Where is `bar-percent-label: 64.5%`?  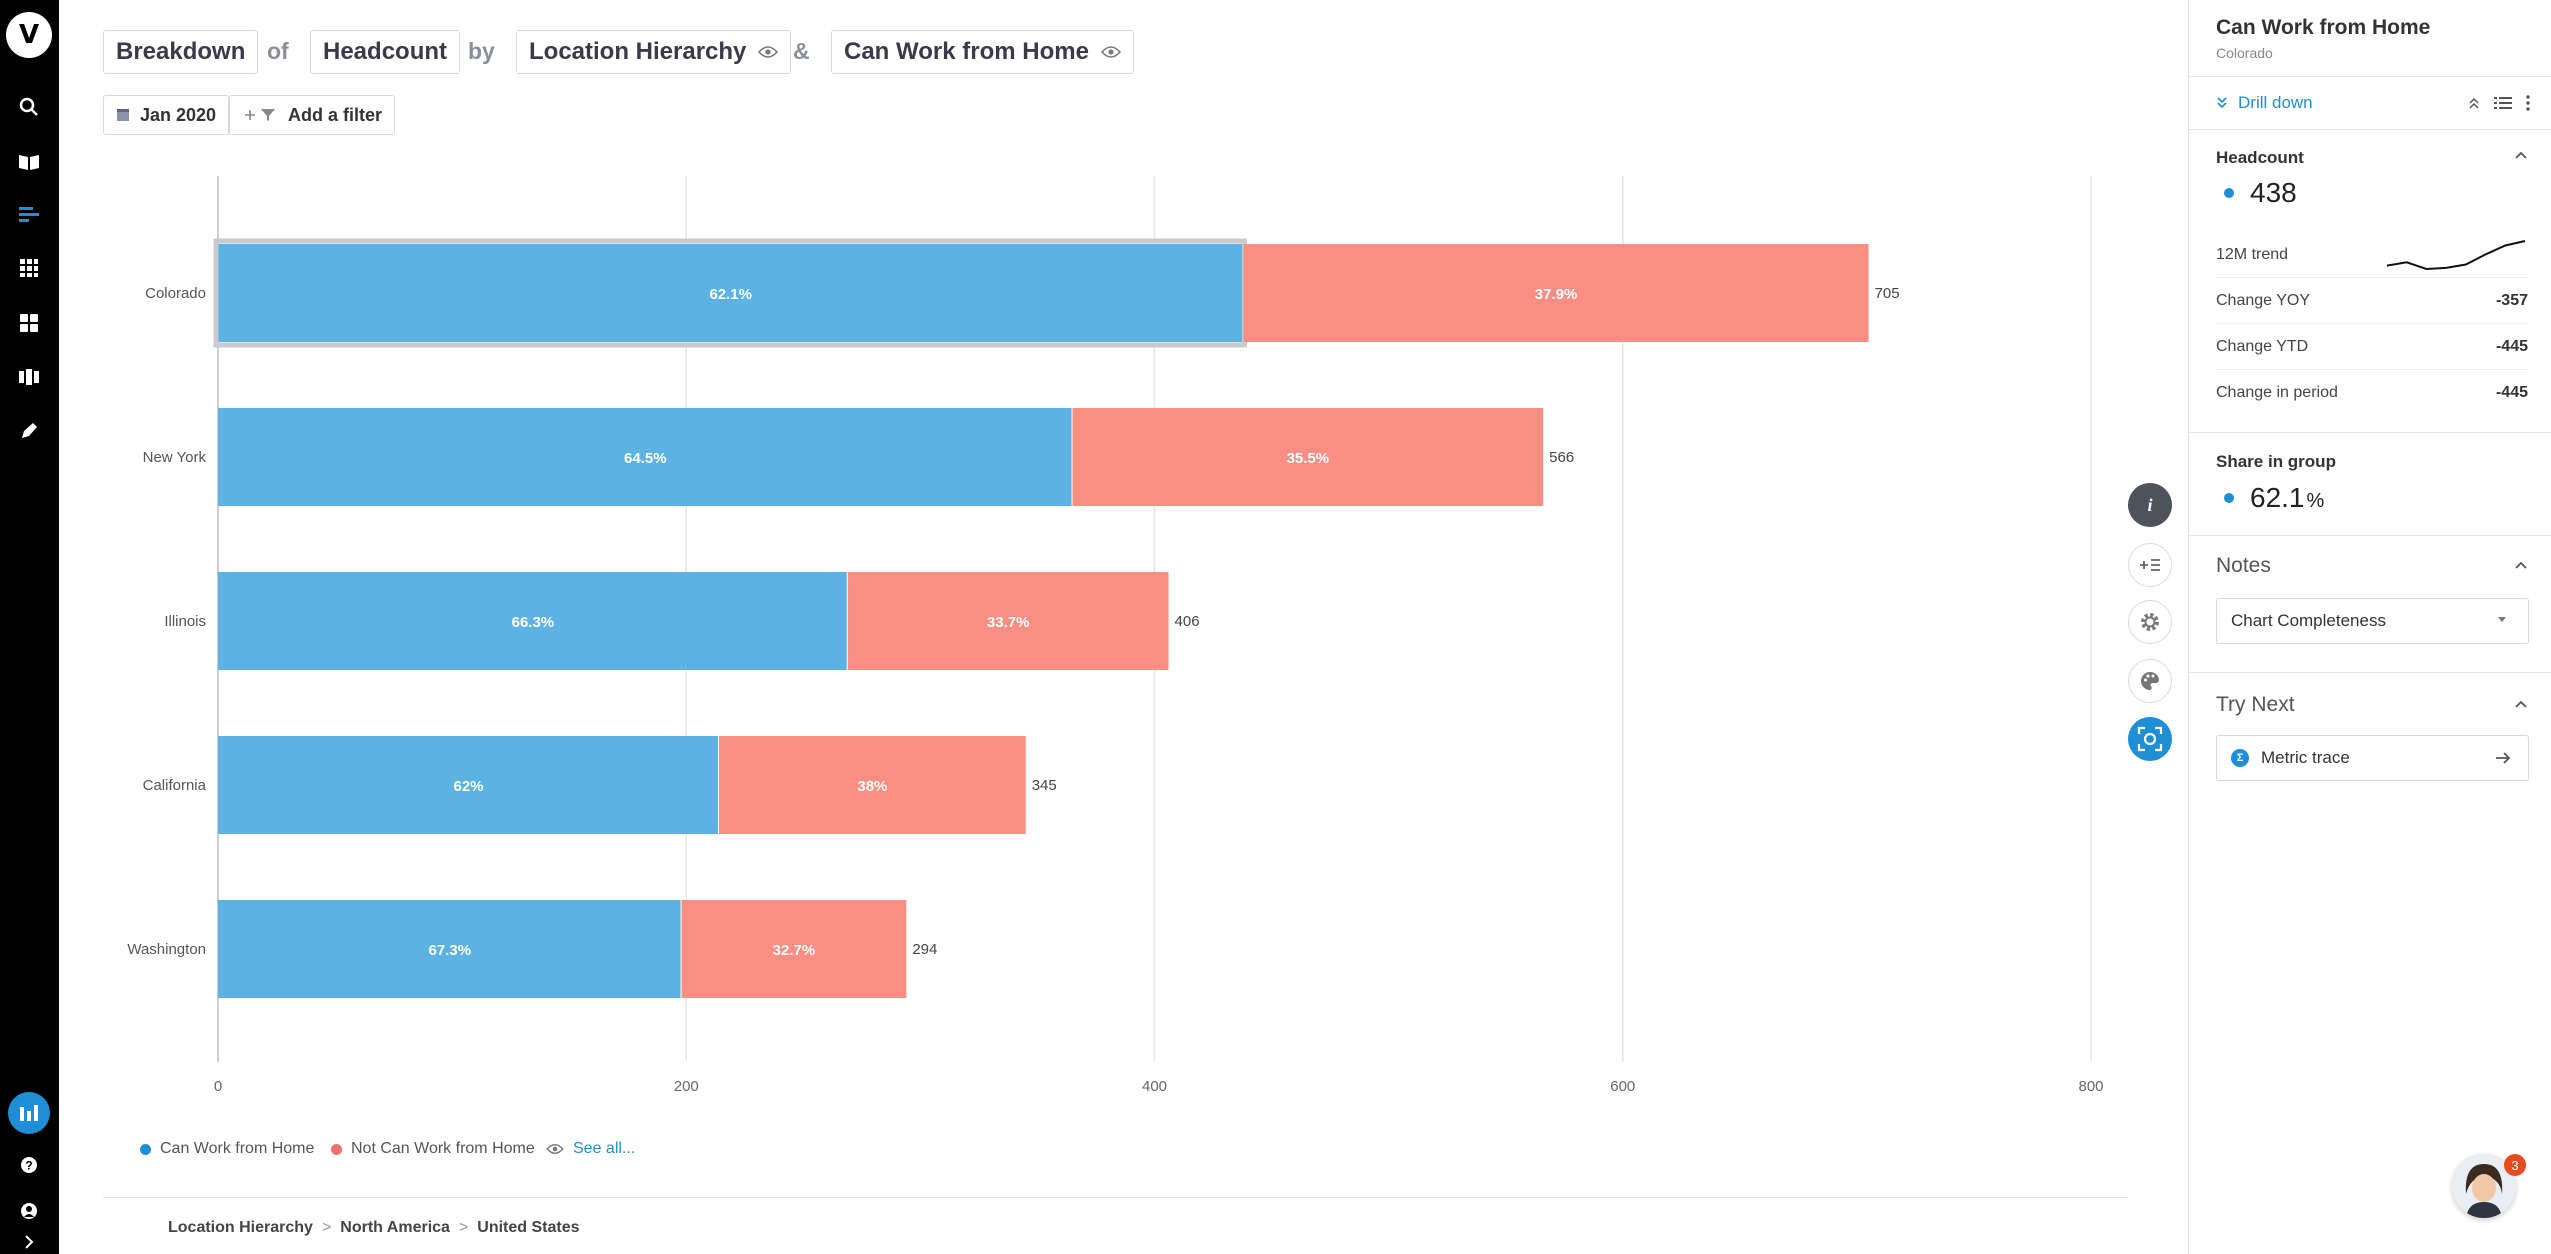
bar-percent-label: 64.5% is located at coordinates (645, 458).